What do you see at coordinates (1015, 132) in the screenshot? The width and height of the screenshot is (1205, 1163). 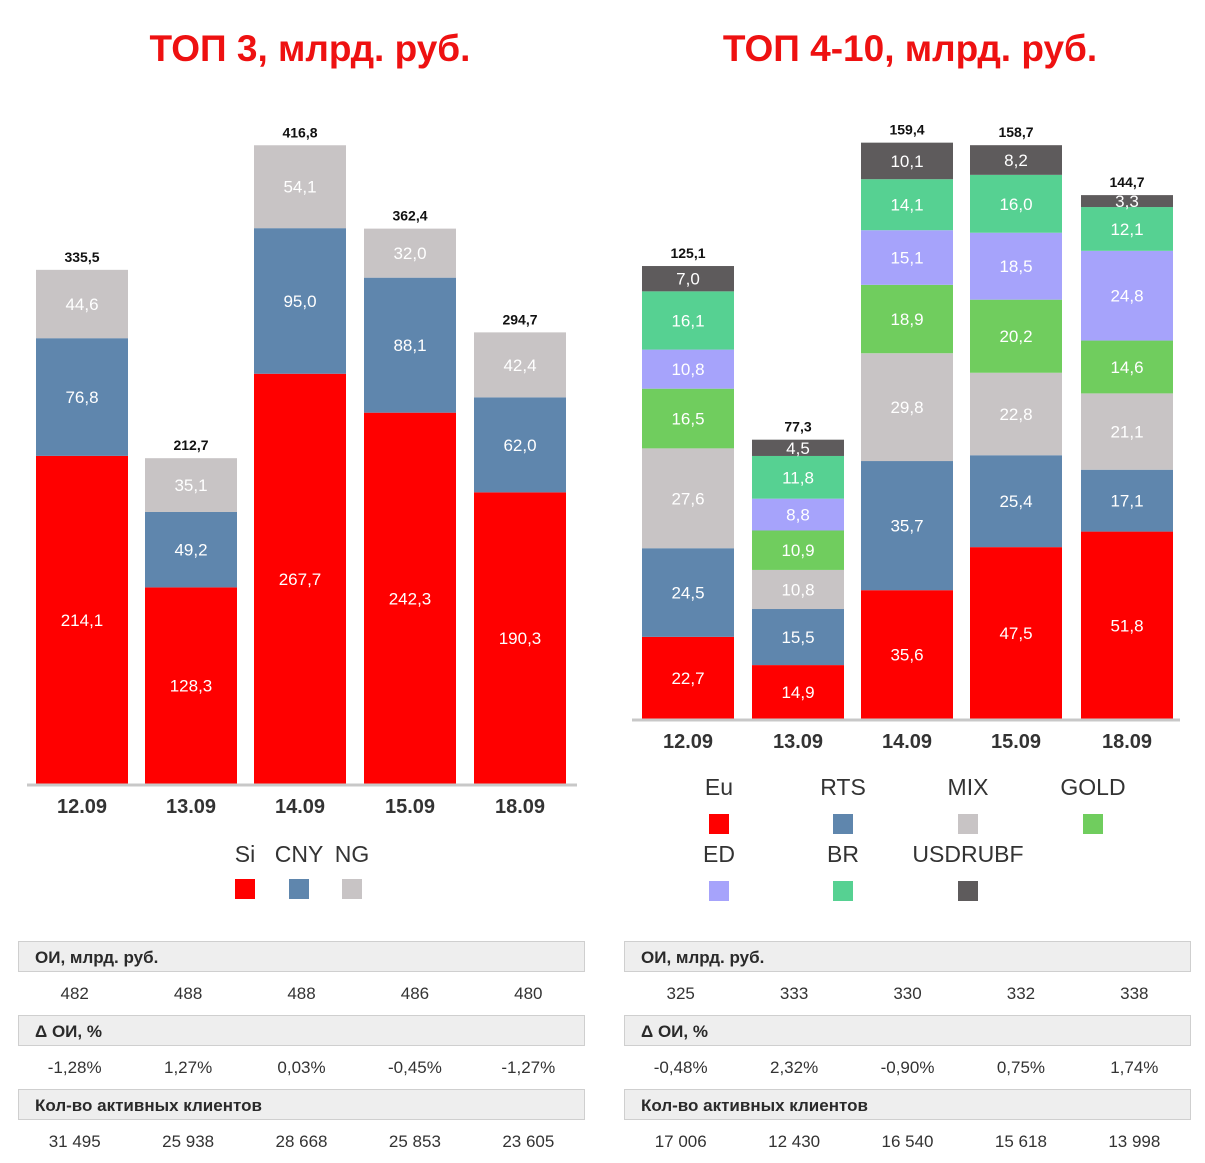 I see `bar-total-label: 158,7` at bounding box center [1015, 132].